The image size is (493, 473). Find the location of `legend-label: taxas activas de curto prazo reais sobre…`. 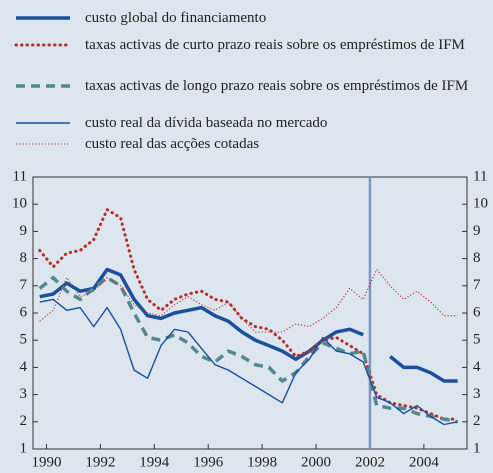

legend-label: taxas activas de curto prazo reais sobre… is located at coordinates (275, 45).